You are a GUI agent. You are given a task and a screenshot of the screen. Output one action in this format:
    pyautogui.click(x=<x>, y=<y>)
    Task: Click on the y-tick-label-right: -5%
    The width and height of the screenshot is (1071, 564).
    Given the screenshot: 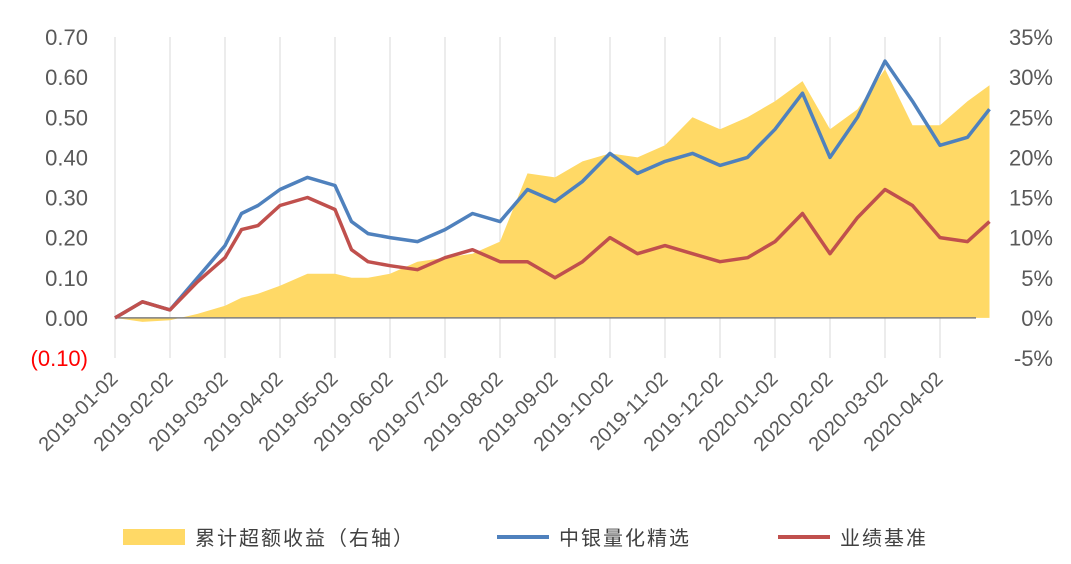 What is the action you would take?
    pyautogui.click(x=1033, y=358)
    